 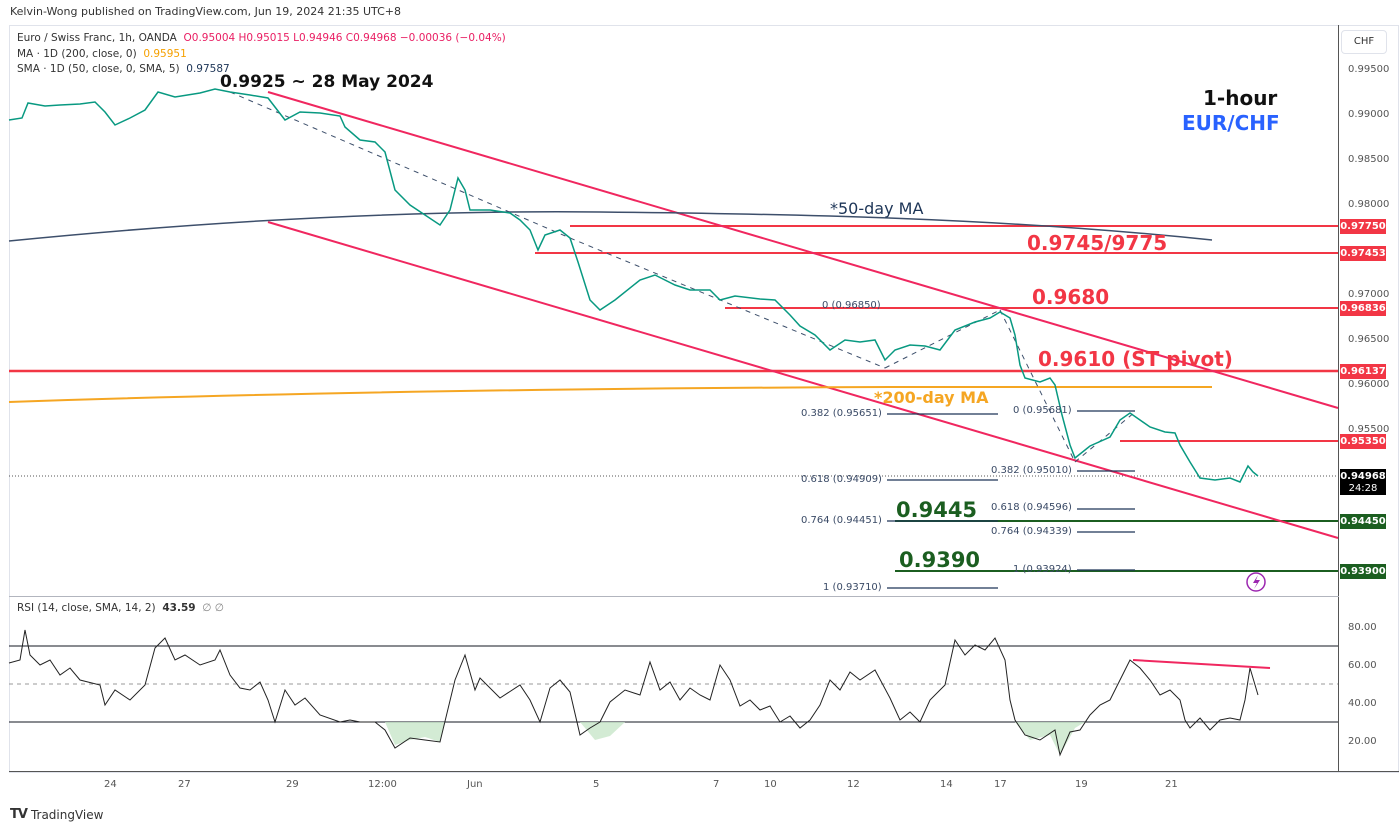 What do you see at coordinates (770, 784) in the screenshot?
I see `time-tick: 10` at bounding box center [770, 784].